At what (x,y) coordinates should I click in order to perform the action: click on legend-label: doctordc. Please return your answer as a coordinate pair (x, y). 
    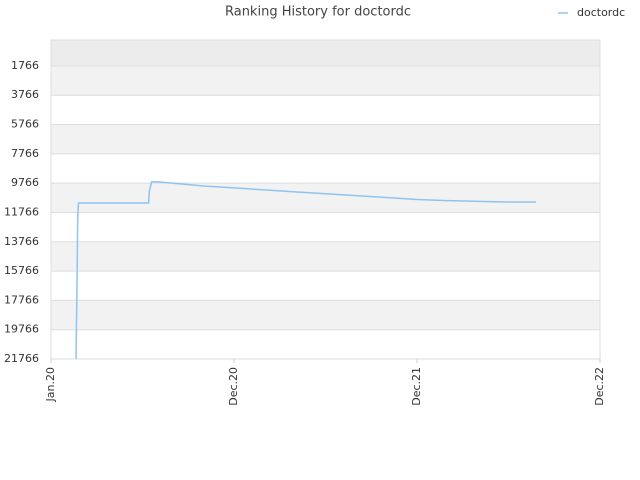
    Looking at the image, I should click on (601, 12).